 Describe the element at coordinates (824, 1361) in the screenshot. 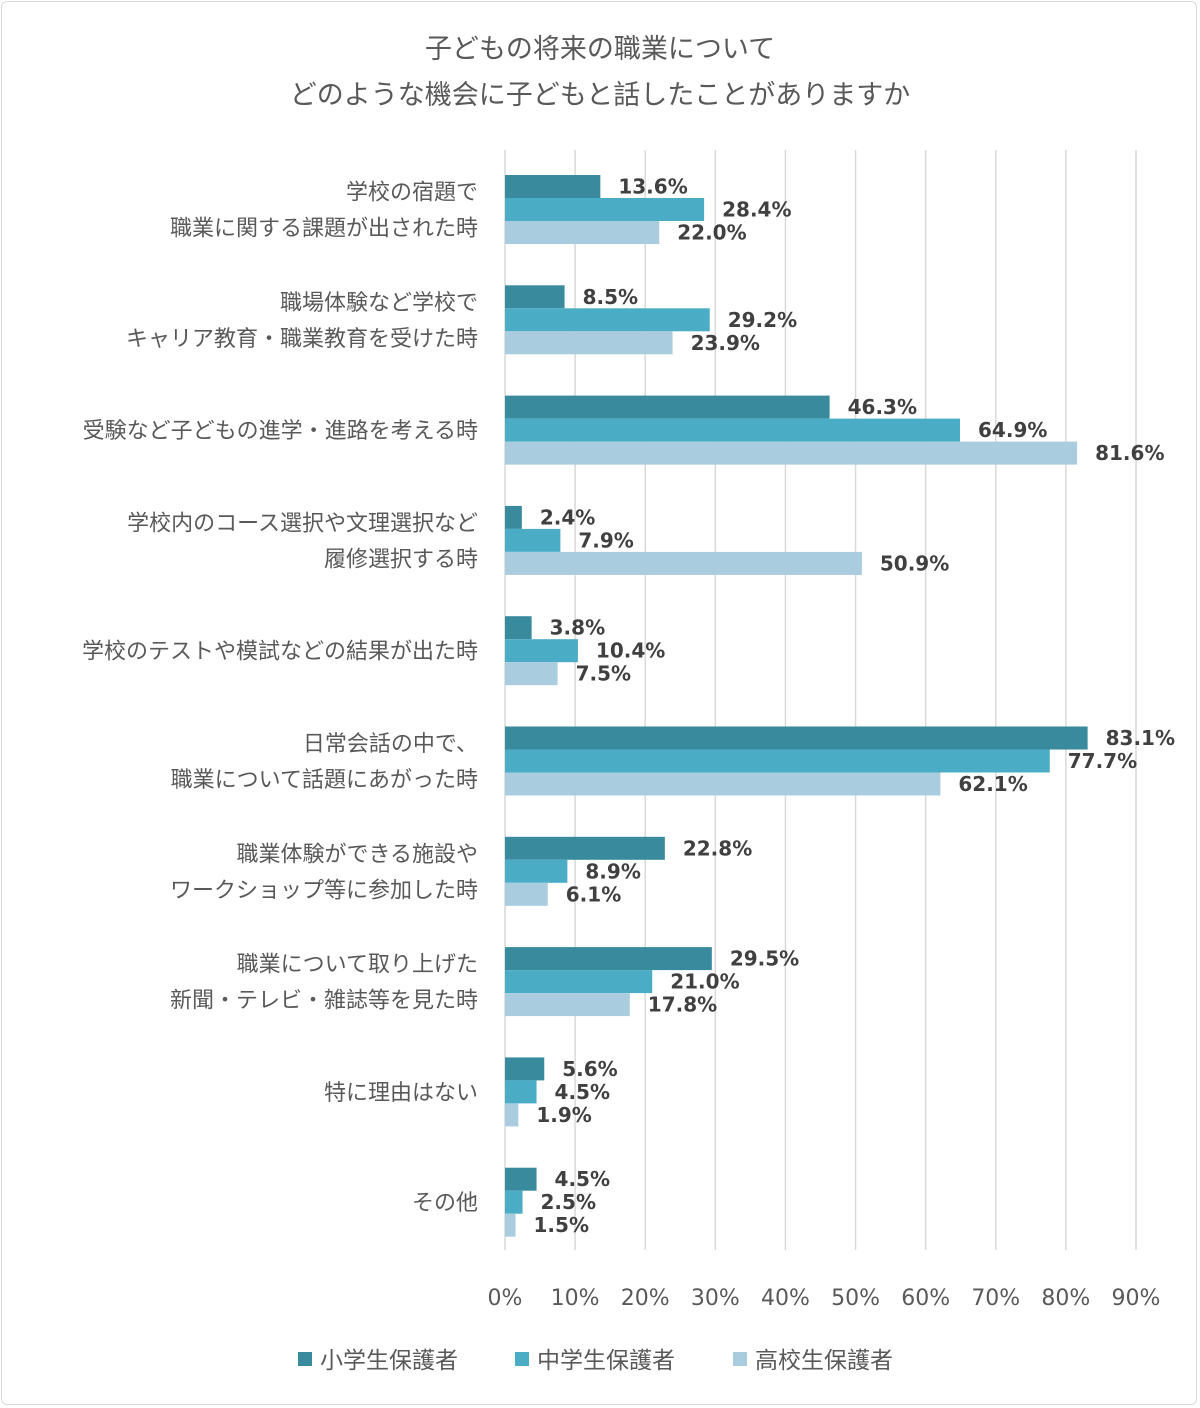

I see `legend-label: 高校生保護者` at that location.